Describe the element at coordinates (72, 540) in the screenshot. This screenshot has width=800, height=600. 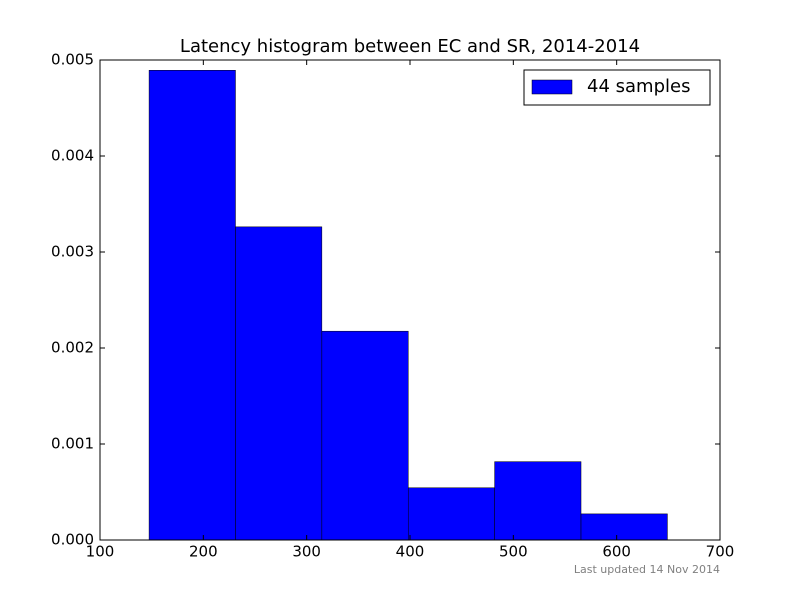
I see `y-tick-label: 0.000` at that location.